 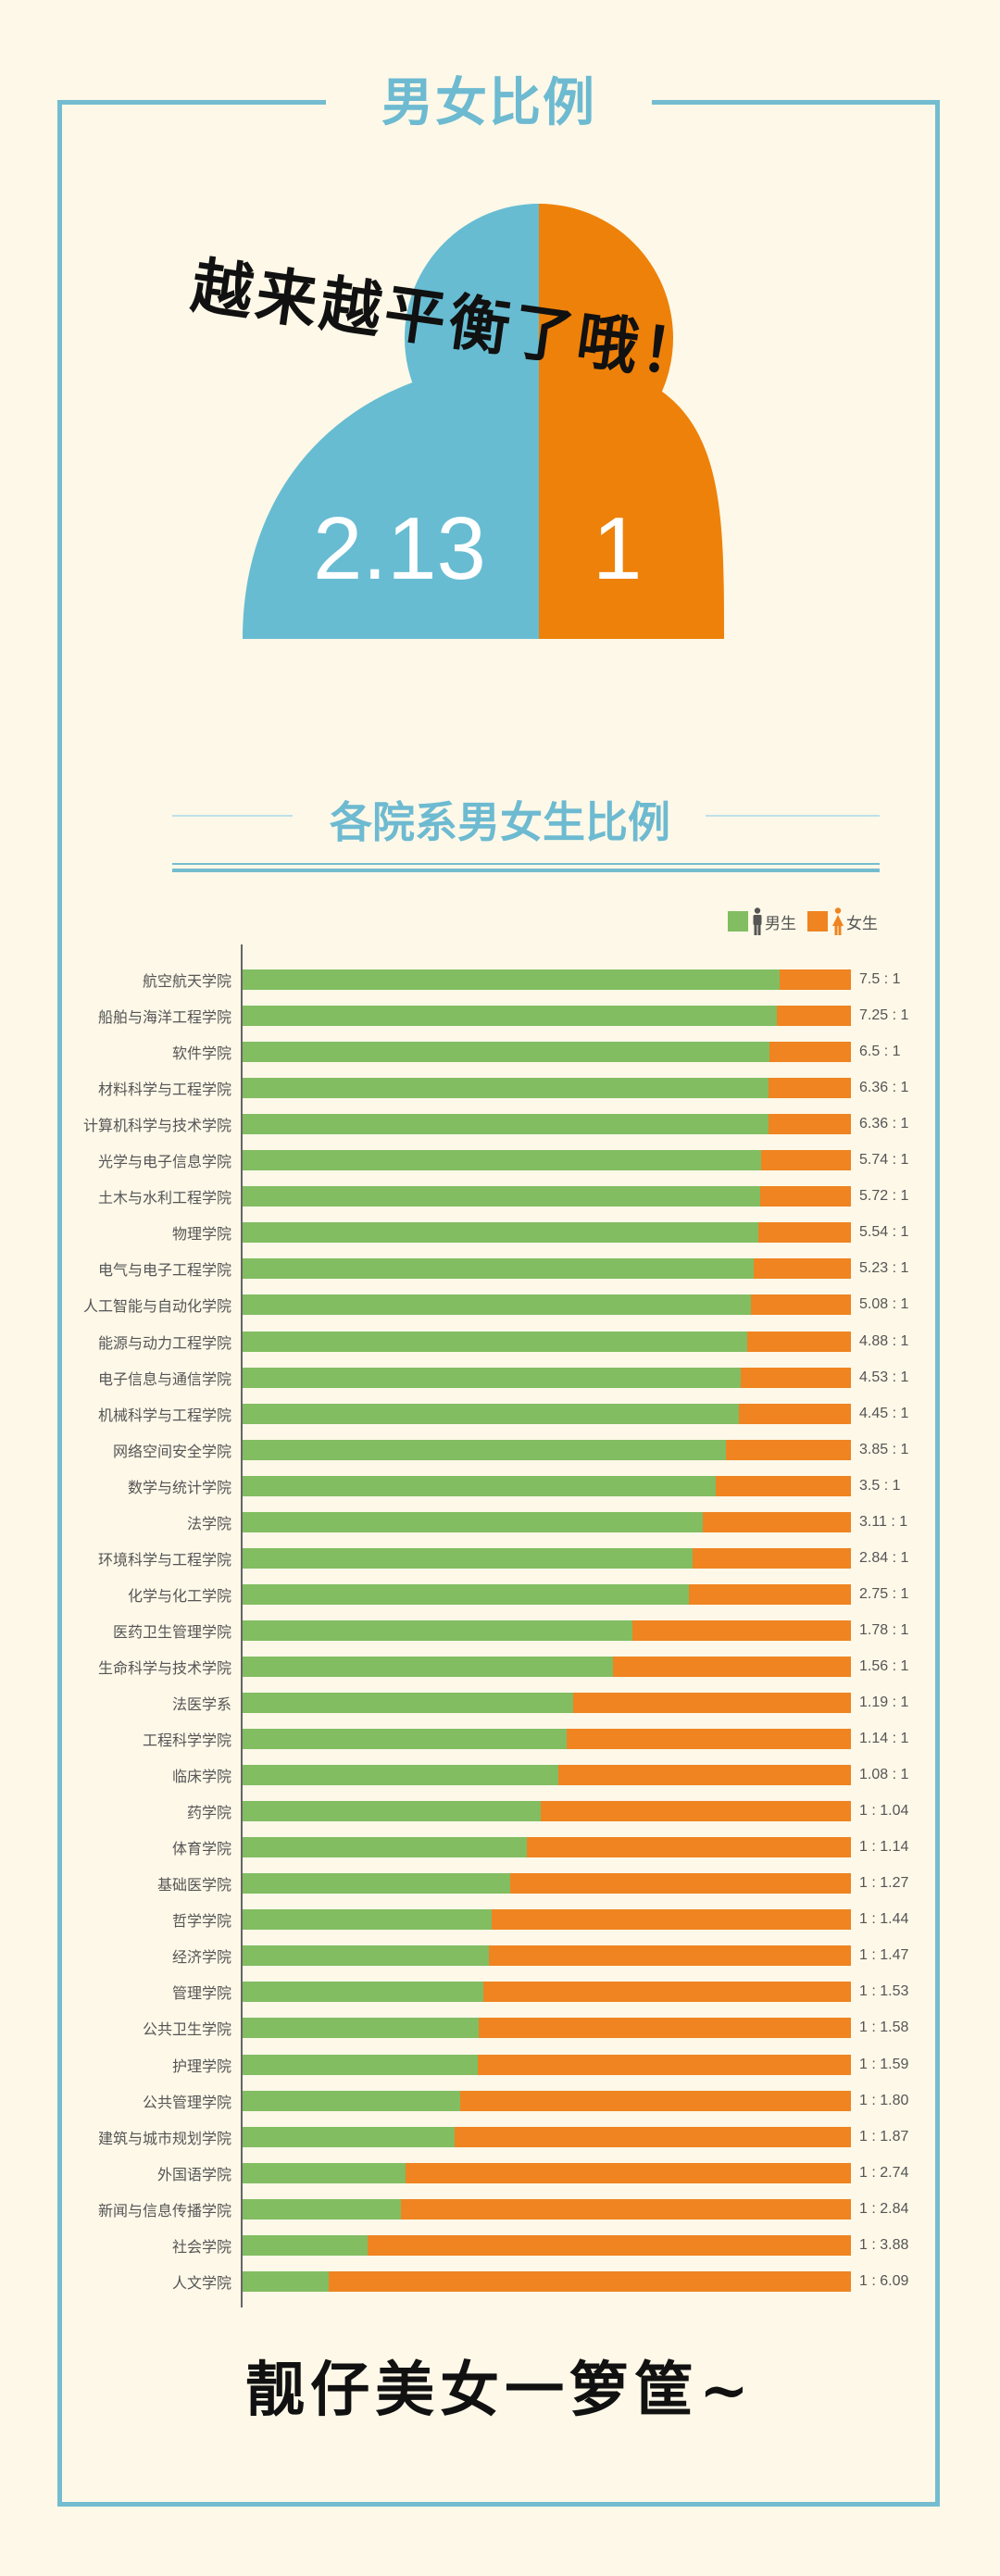 I want to click on table-row: 法医学系 1.19 : 1, so click(x=500, y=1703).